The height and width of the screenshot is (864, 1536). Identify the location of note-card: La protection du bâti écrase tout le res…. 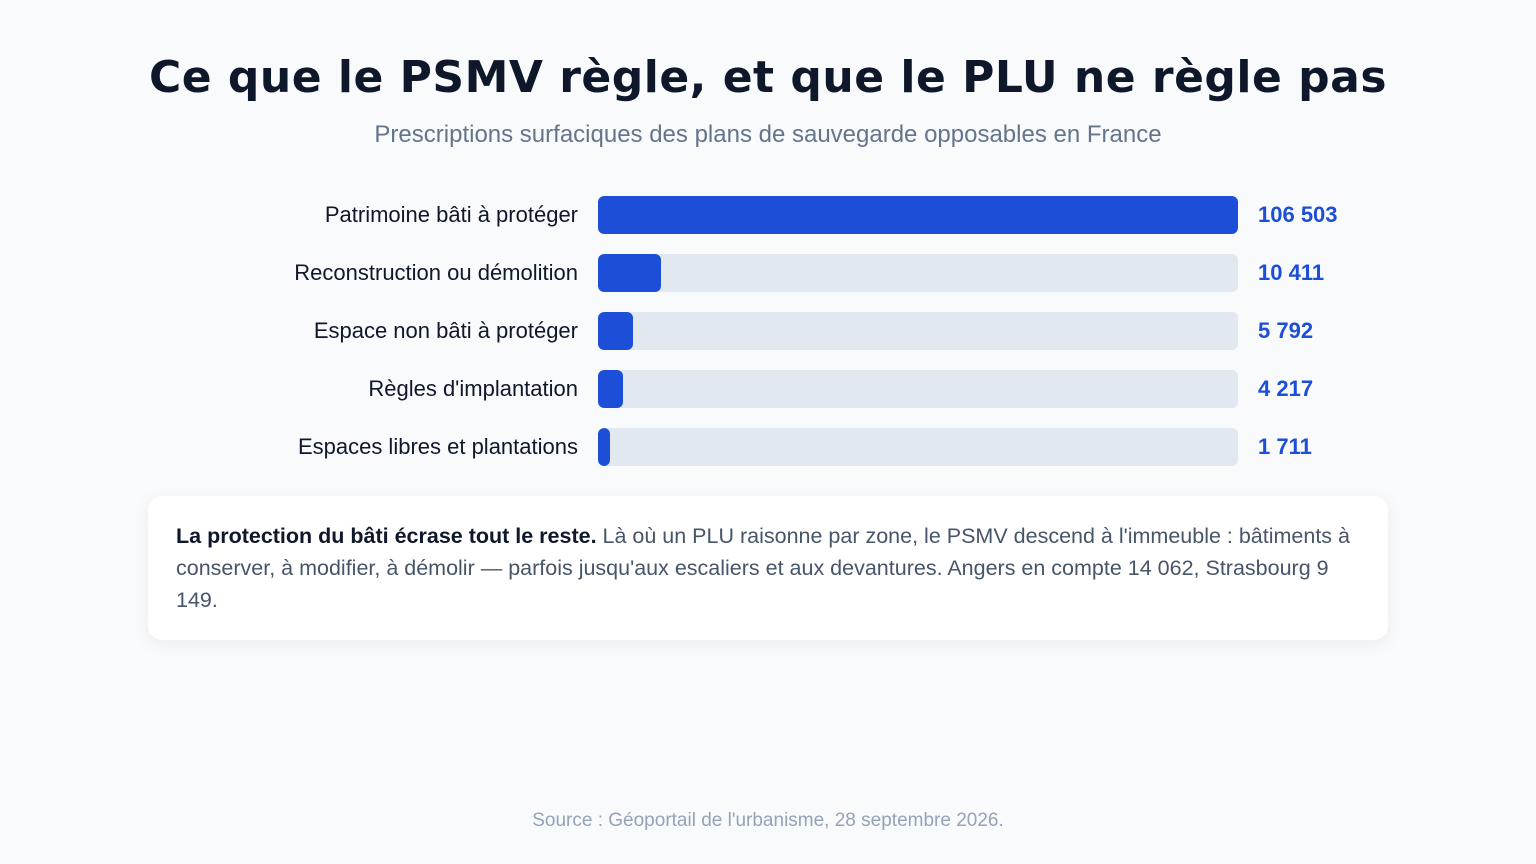
(768, 568).